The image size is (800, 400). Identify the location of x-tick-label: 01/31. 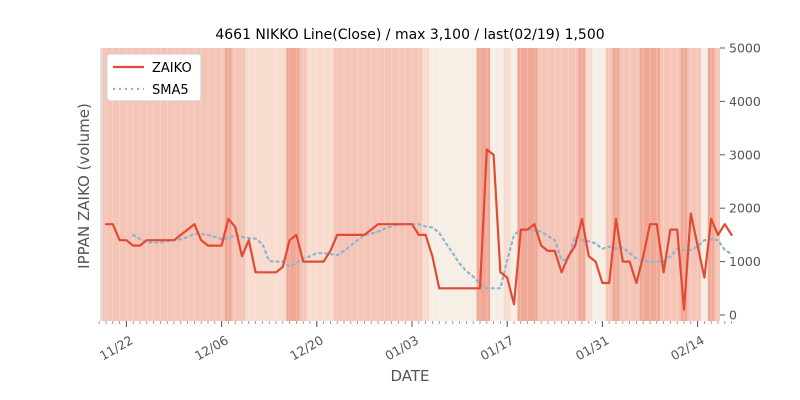
(592, 347).